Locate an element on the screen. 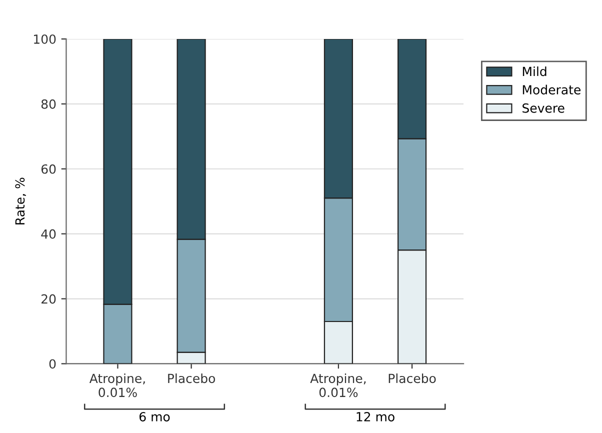 This screenshot has width=602, height=433. y-tick-label: 60 is located at coordinates (48, 169).